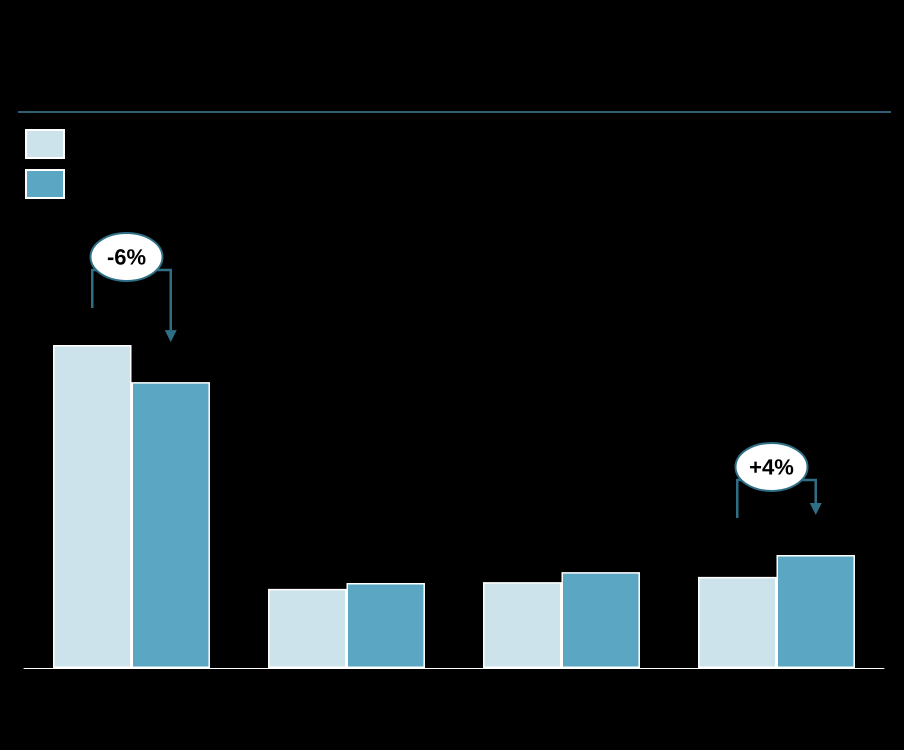 The width and height of the screenshot is (904, 750). What do you see at coordinates (771, 467) in the screenshot?
I see `annotation: +4%` at bounding box center [771, 467].